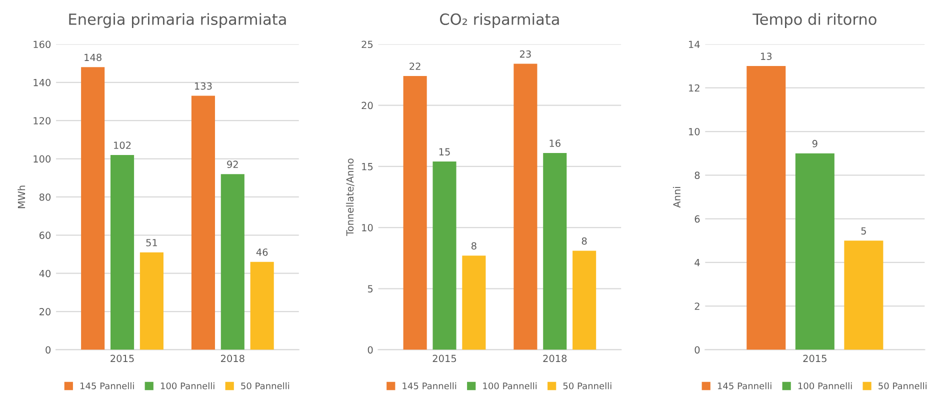 Image resolution: width=934 pixels, height=402 pixels. Describe the element at coordinates (45, 235) in the screenshot. I see `y-tick-label: 60` at that location.